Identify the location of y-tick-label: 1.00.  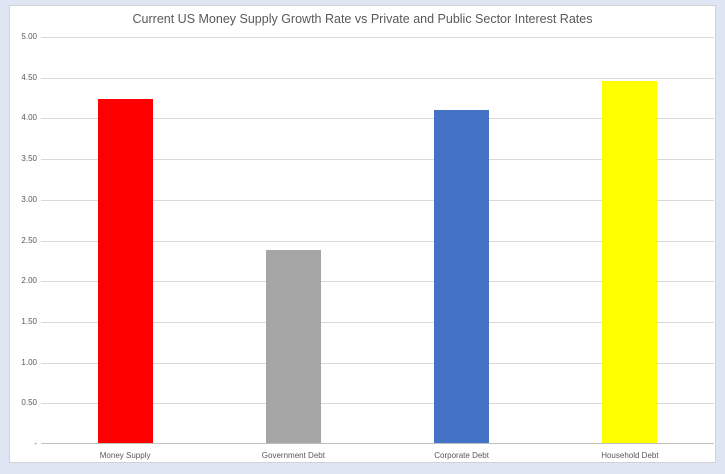
(29, 362).